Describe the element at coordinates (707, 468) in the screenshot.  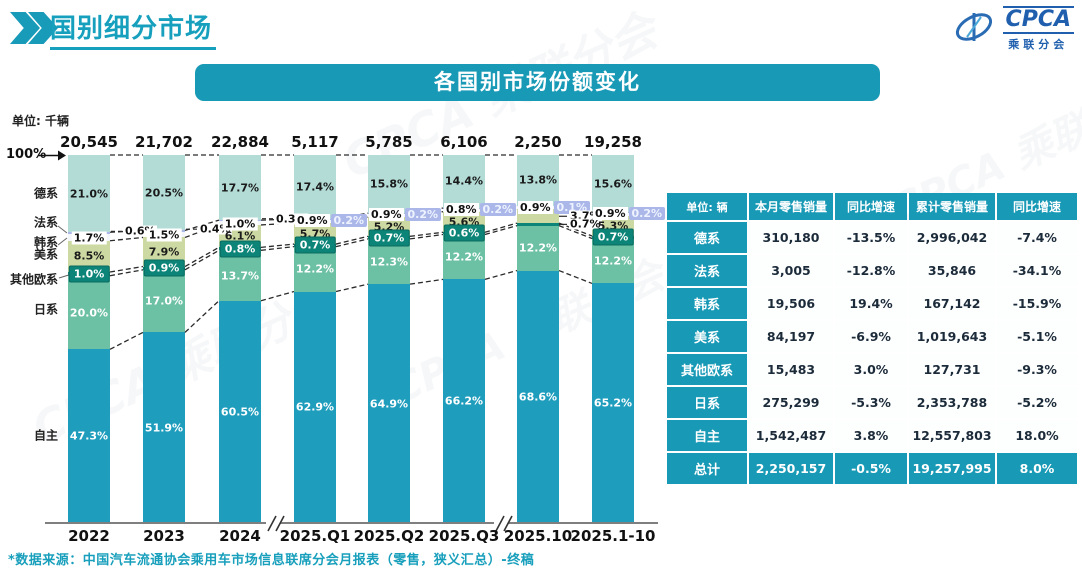
I see `table-row-header: 总计` at that location.